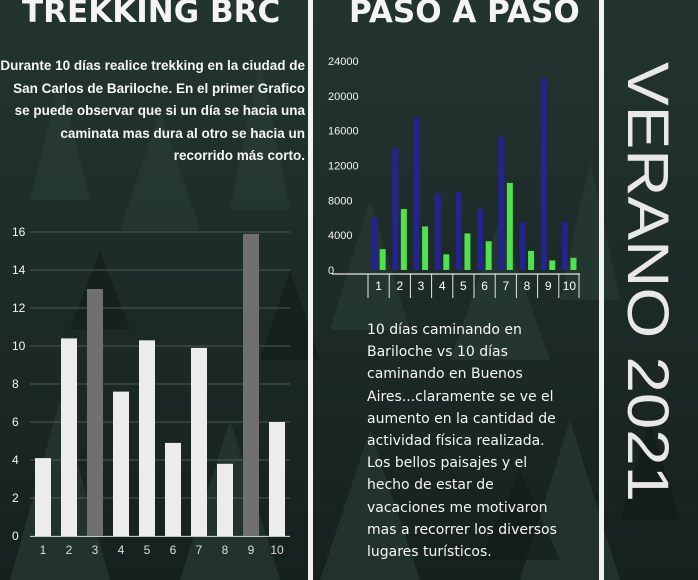 The height and width of the screenshot is (580, 698). Describe the element at coordinates (310, 290) in the screenshot. I see `divider-left` at that location.